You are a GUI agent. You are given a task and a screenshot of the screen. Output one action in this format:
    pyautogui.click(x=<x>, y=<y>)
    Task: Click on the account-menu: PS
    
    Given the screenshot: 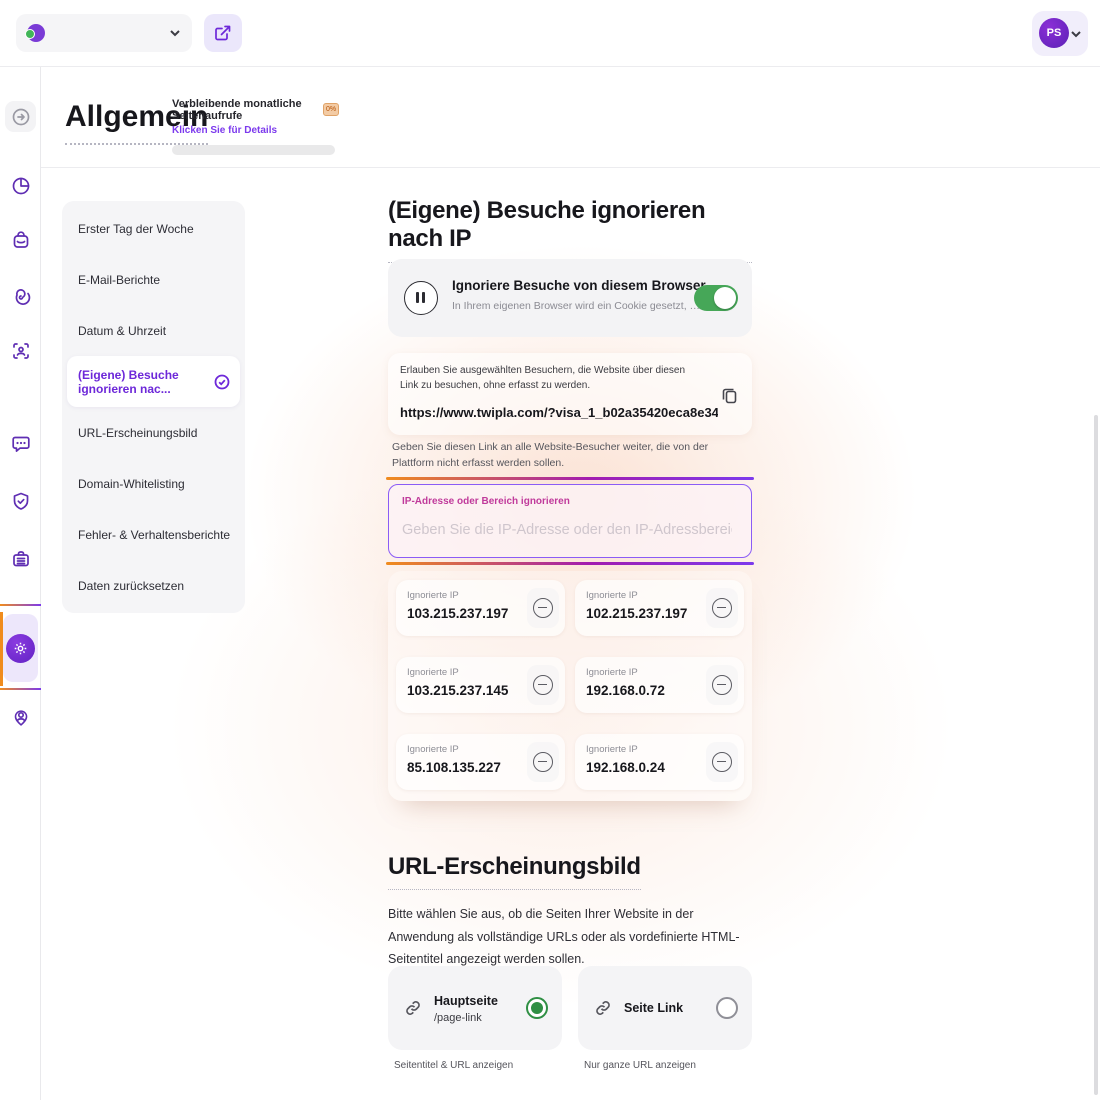 What is the action you would take?
    pyautogui.click(x=1060, y=33)
    